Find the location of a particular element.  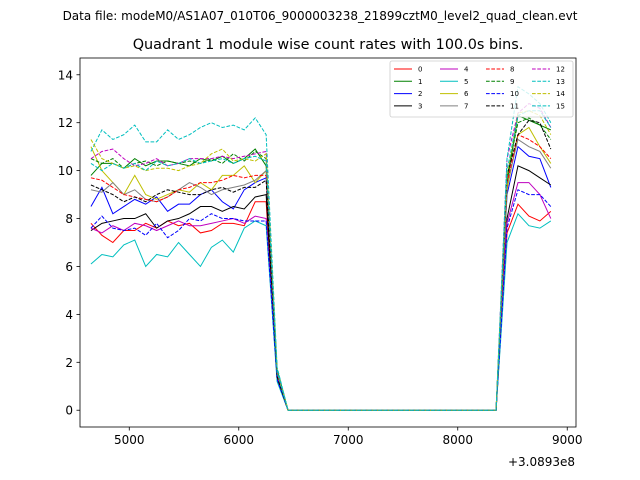

legend-label-6: 6 is located at coordinates (466, 94).